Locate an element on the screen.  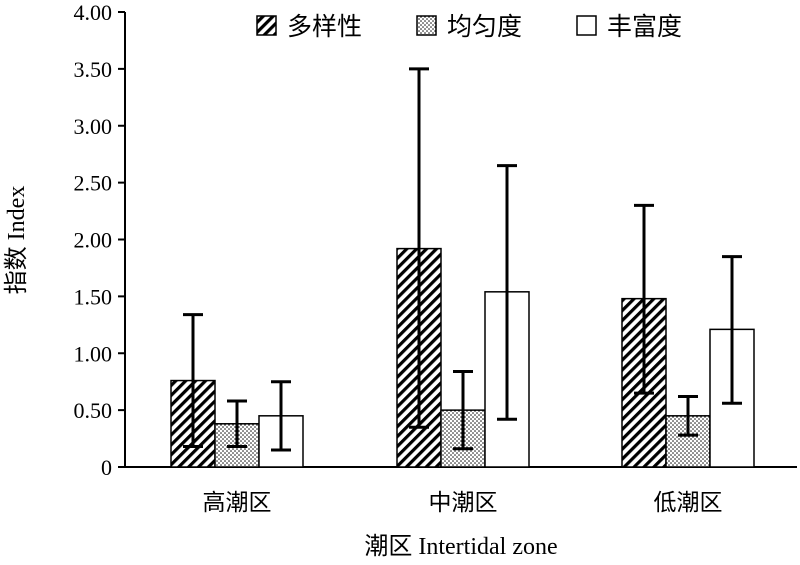
x-category-label: 低潮区 is located at coordinates (688, 502).